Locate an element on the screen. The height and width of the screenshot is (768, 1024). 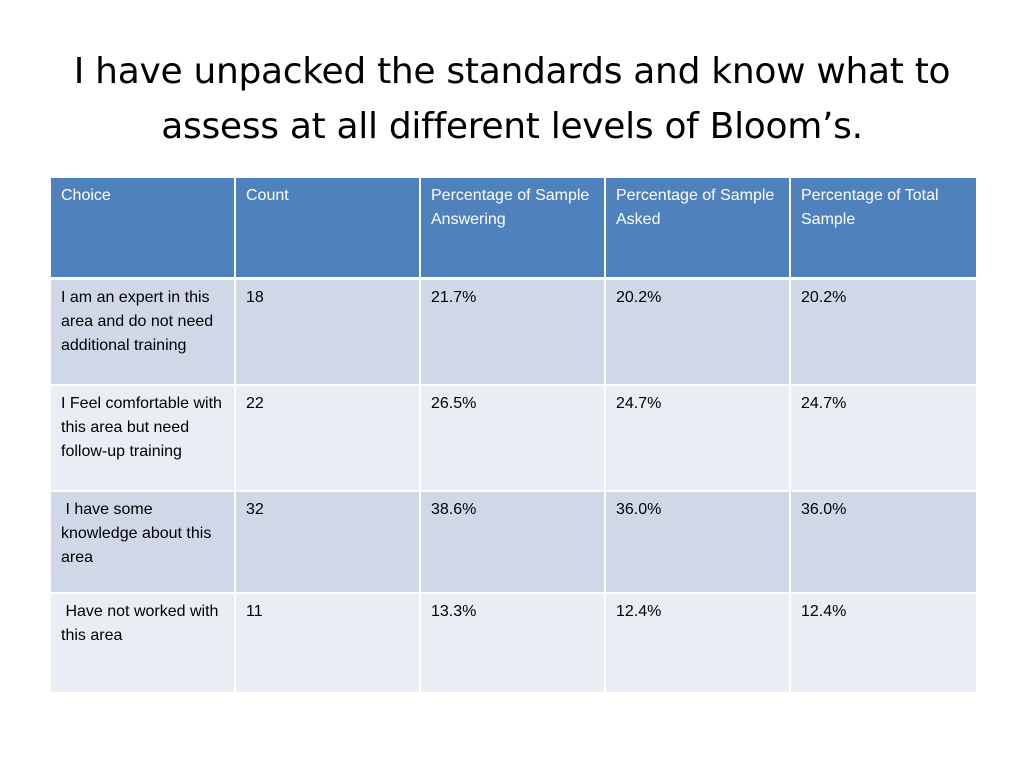
cell-count: 11 is located at coordinates (328, 644).